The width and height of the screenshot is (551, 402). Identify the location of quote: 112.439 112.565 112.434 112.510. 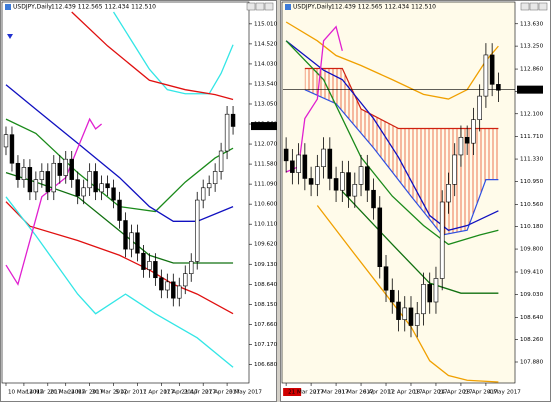
(383, 7).